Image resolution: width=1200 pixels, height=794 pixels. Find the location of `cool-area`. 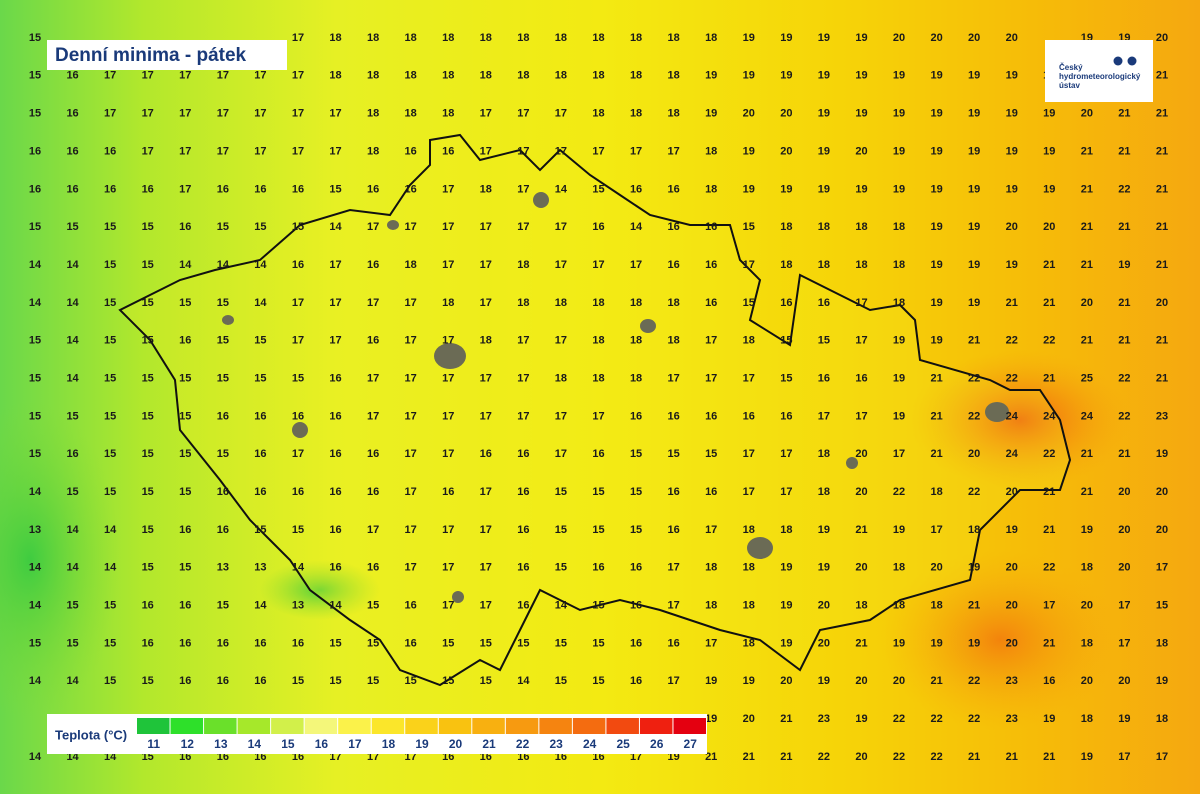

cool-area is located at coordinates (320, 590).